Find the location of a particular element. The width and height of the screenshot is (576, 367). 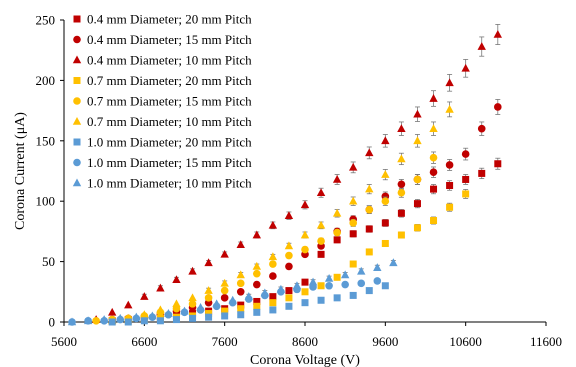

y-tick-label: 200 is located at coordinates (46, 80).